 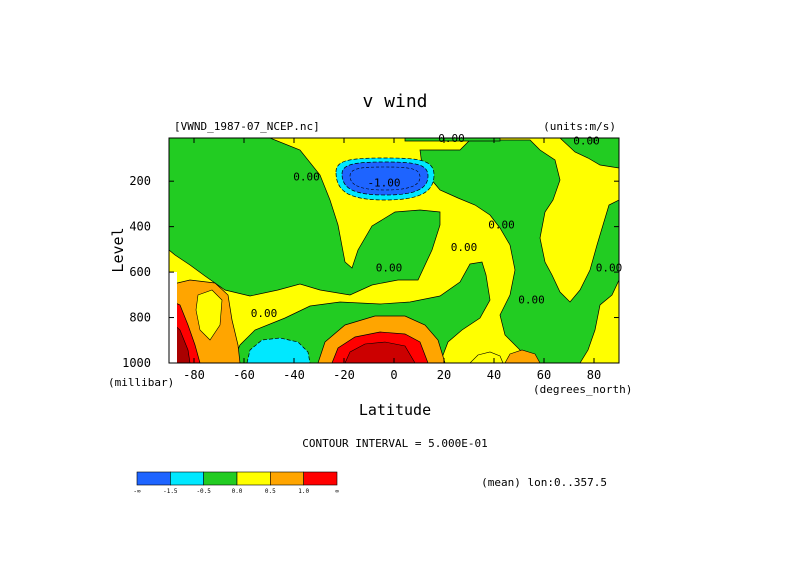 I want to click on fill-orange-midlat, so click(x=522, y=356).